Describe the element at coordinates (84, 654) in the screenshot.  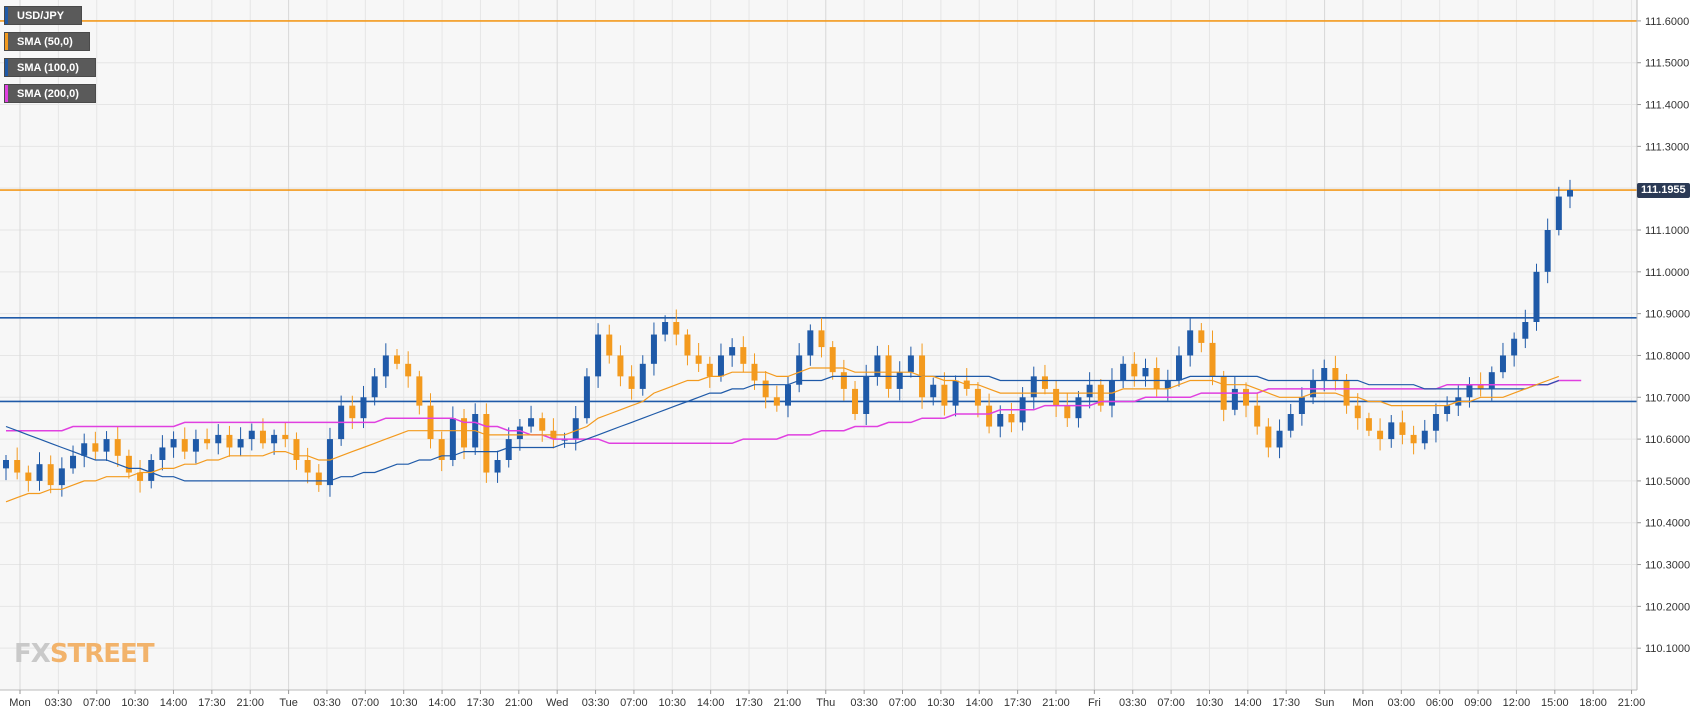
I see `fxstreet-logo: FXSTREET` at that location.